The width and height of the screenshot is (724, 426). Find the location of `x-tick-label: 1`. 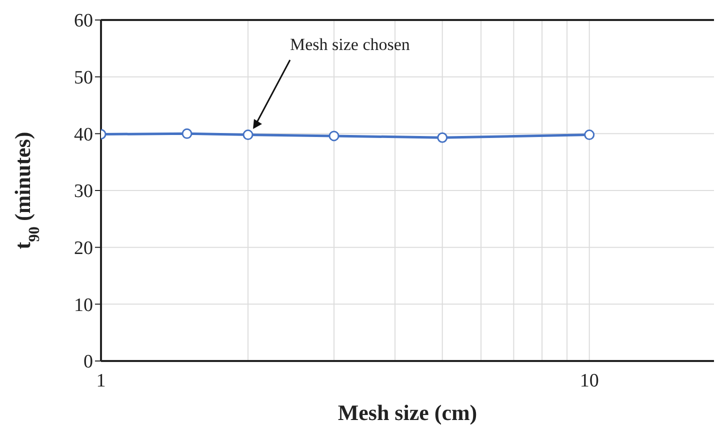

x-tick-label: 1 is located at coordinates (101, 381).